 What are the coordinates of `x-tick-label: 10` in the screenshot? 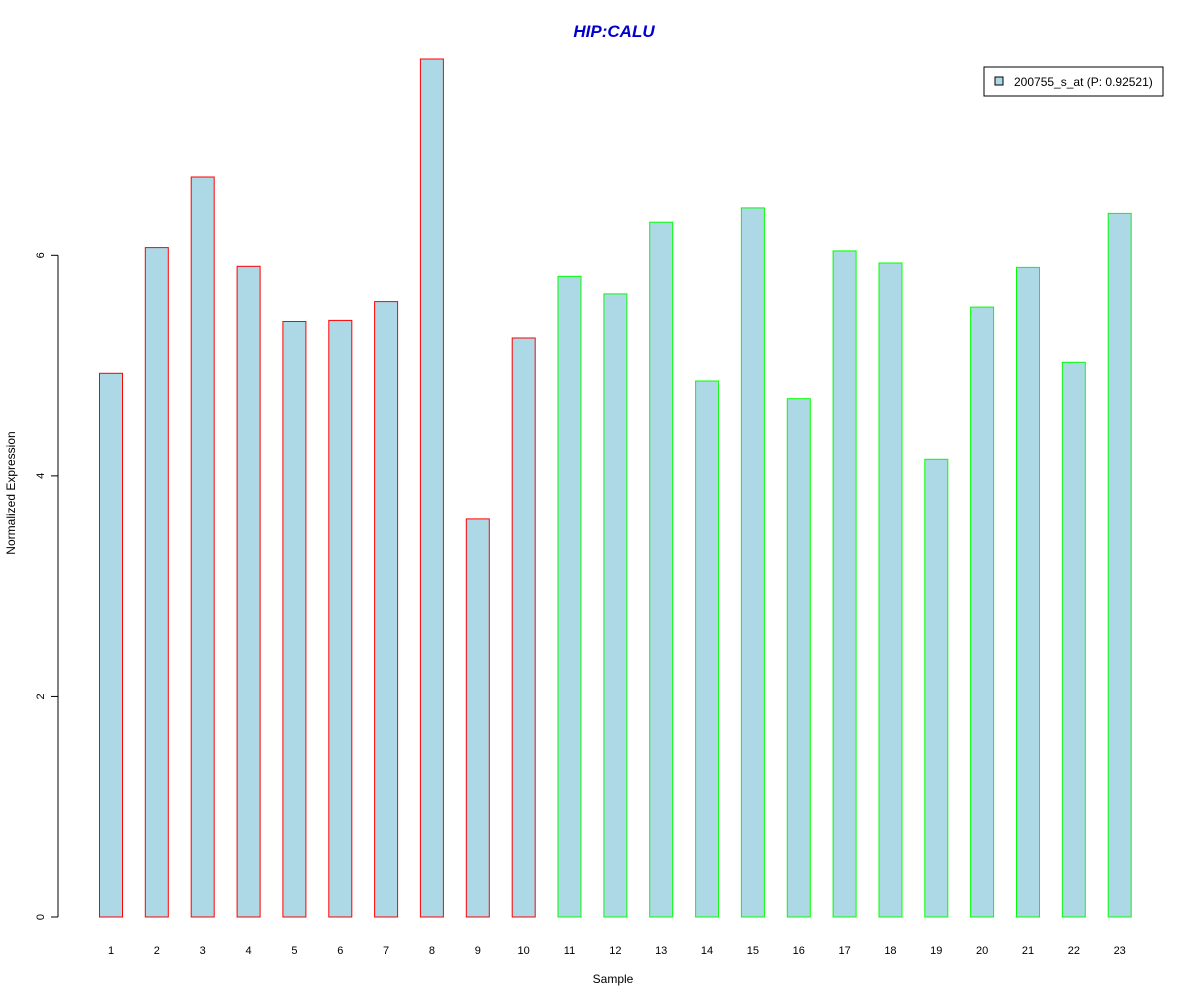 It's located at (524, 951).